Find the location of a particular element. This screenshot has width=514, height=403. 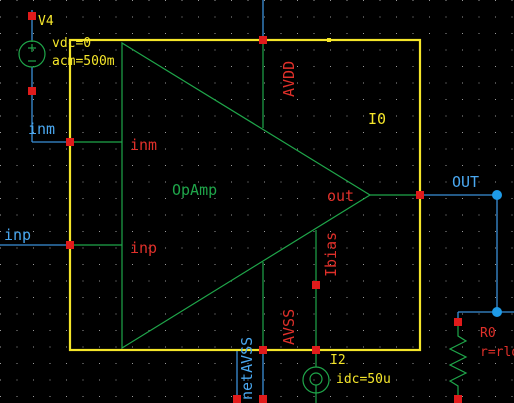

i2-current-source is located at coordinates (316, 376).